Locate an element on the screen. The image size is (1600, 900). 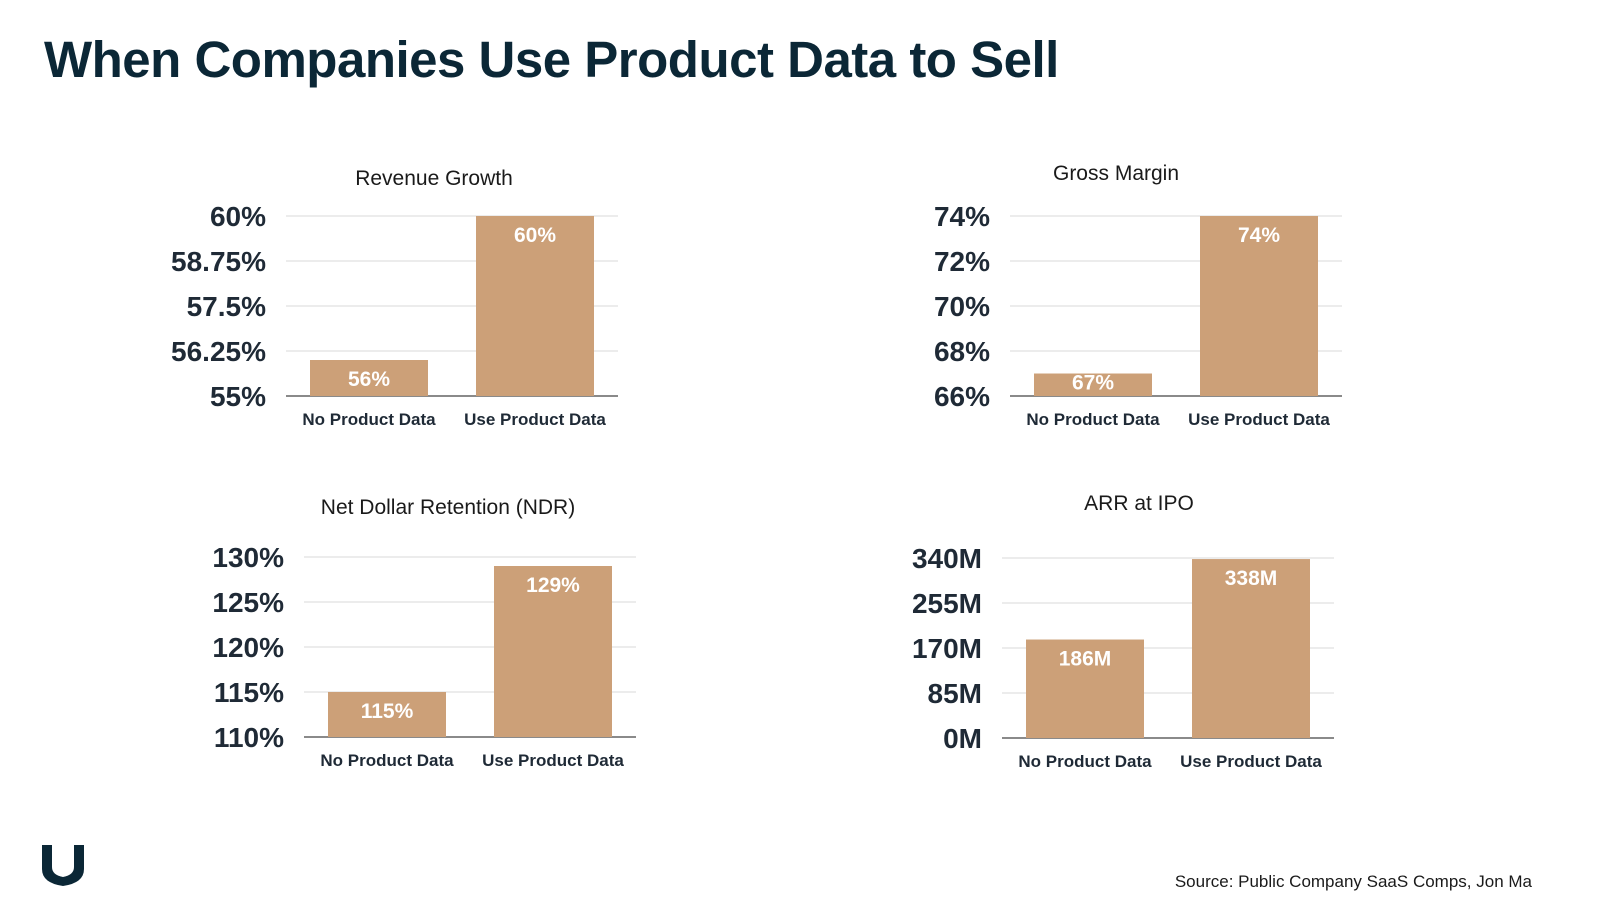
bar-value-label: 186M is located at coordinates (1085, 659).